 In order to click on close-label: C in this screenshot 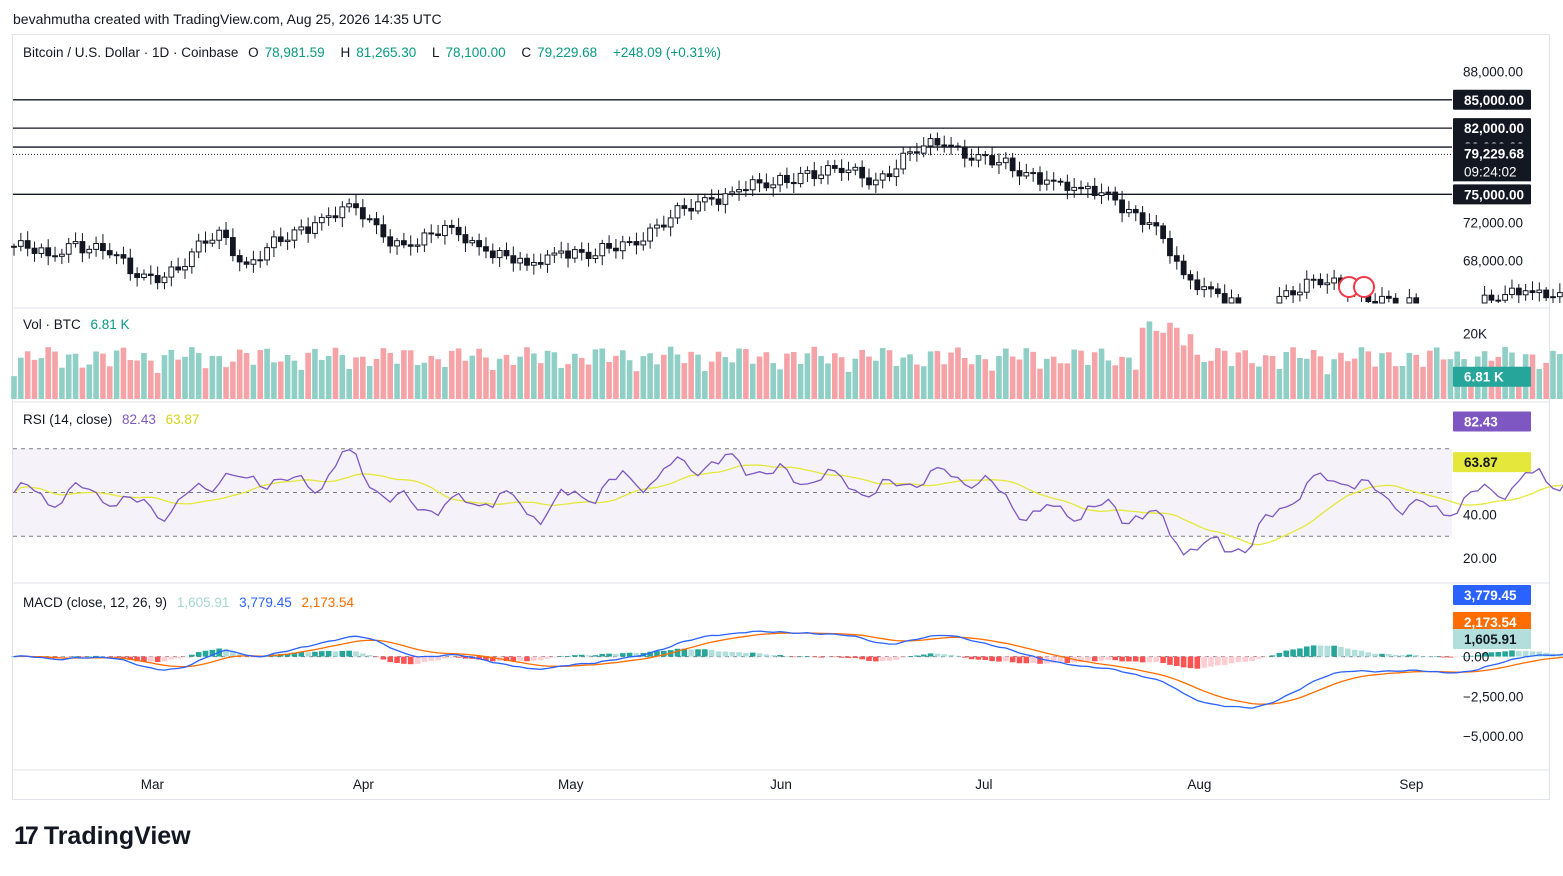, I will do `click(526, 52)`.